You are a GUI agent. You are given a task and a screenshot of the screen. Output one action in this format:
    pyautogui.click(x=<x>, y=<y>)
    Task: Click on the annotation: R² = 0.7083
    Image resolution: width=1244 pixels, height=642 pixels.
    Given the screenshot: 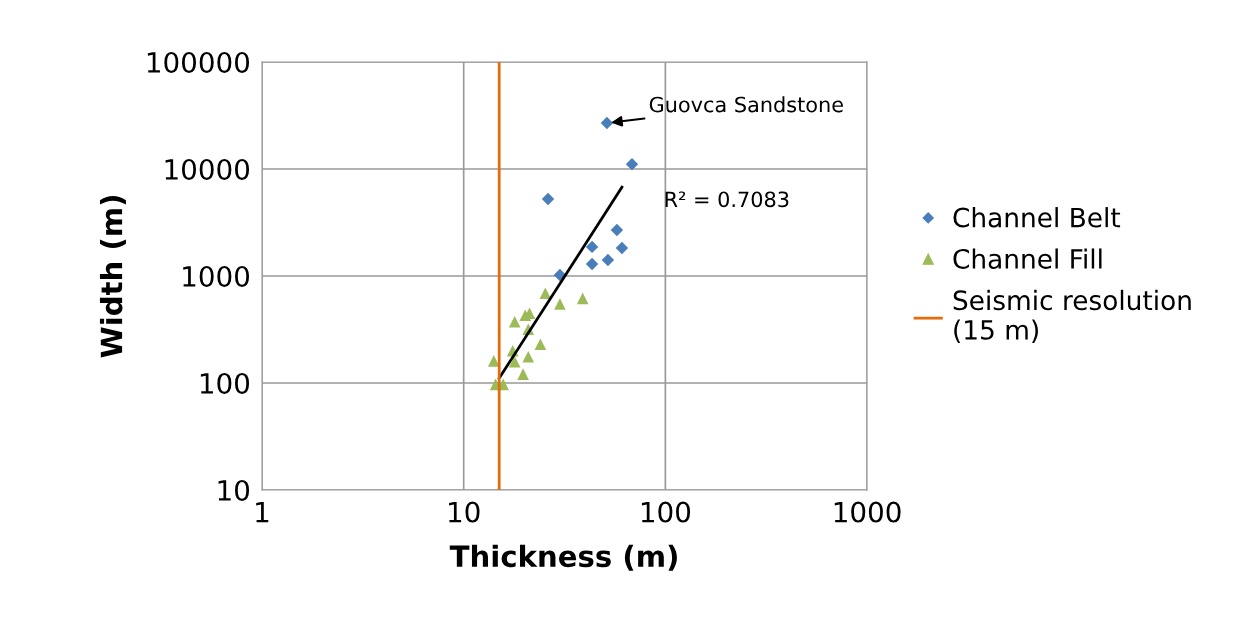 What is the action you would take?
    pyautogui.click(x=727, y=199)
    